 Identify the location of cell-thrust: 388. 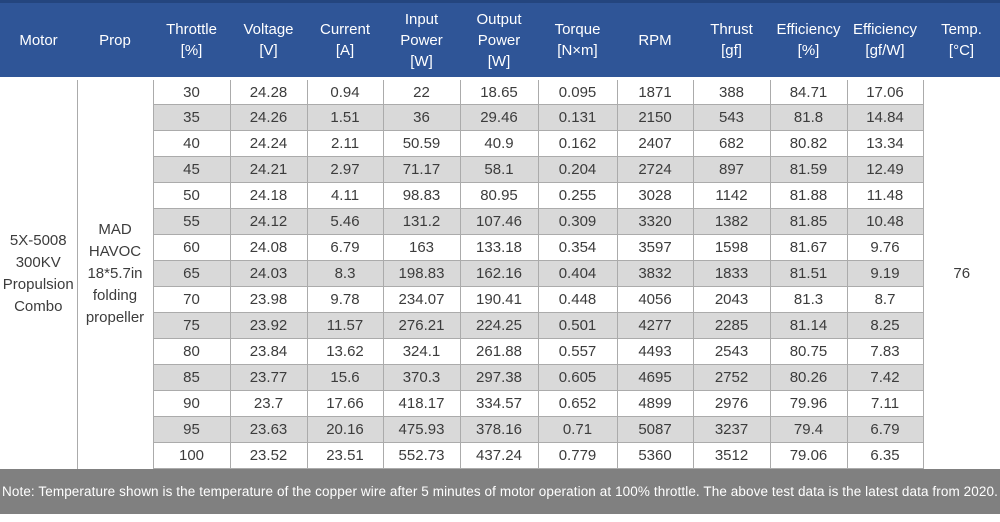
(731, 91).